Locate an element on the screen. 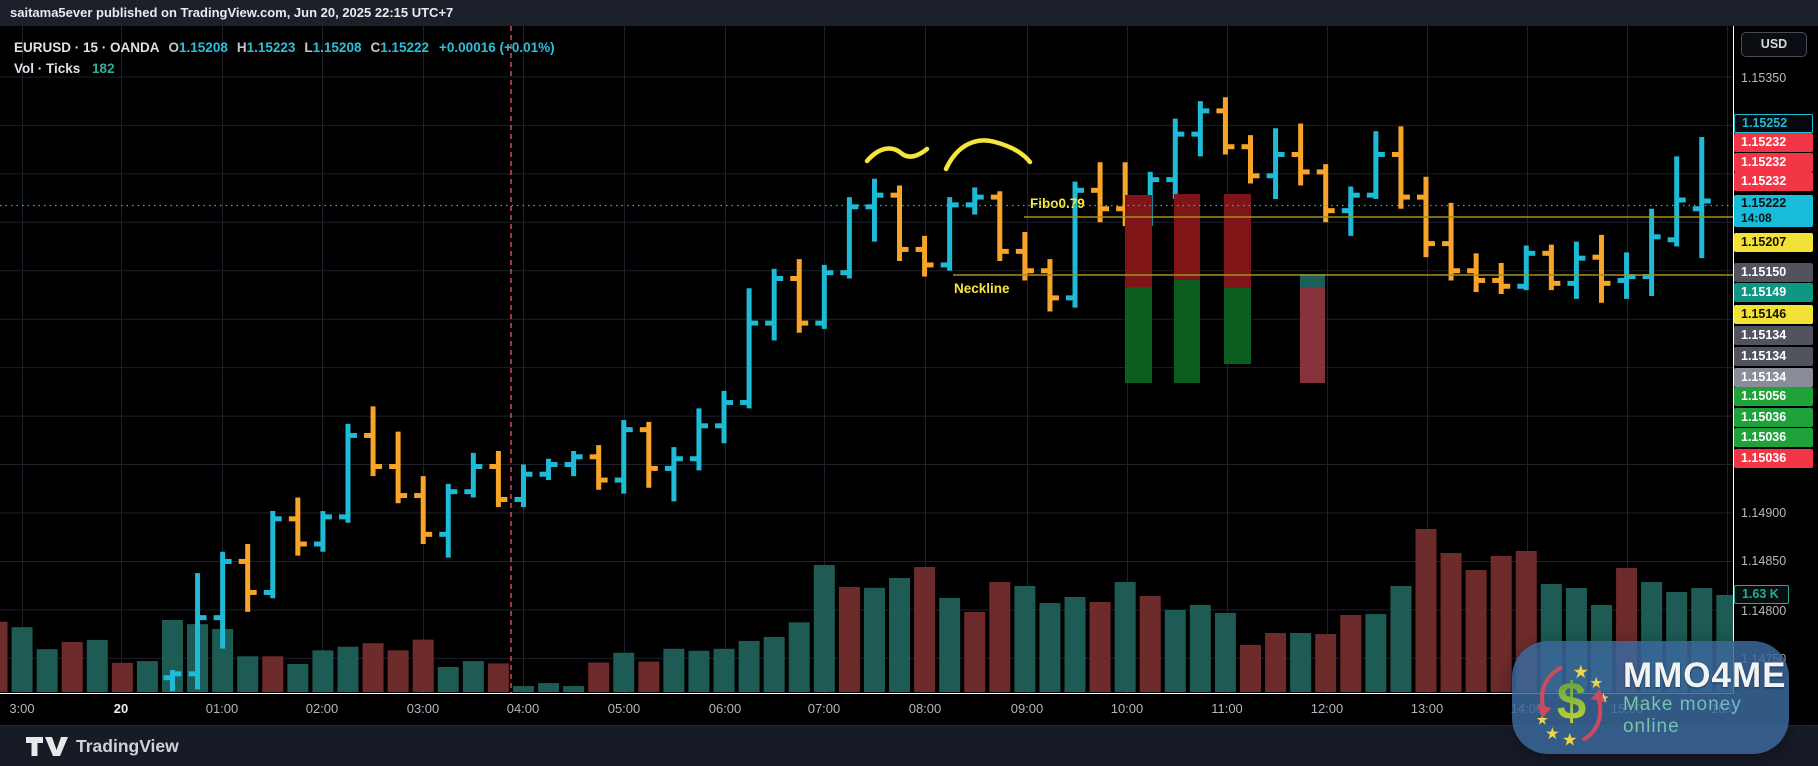 The image size is (1818, 766). currency-button: USD is located at coordinates (1774, 44).